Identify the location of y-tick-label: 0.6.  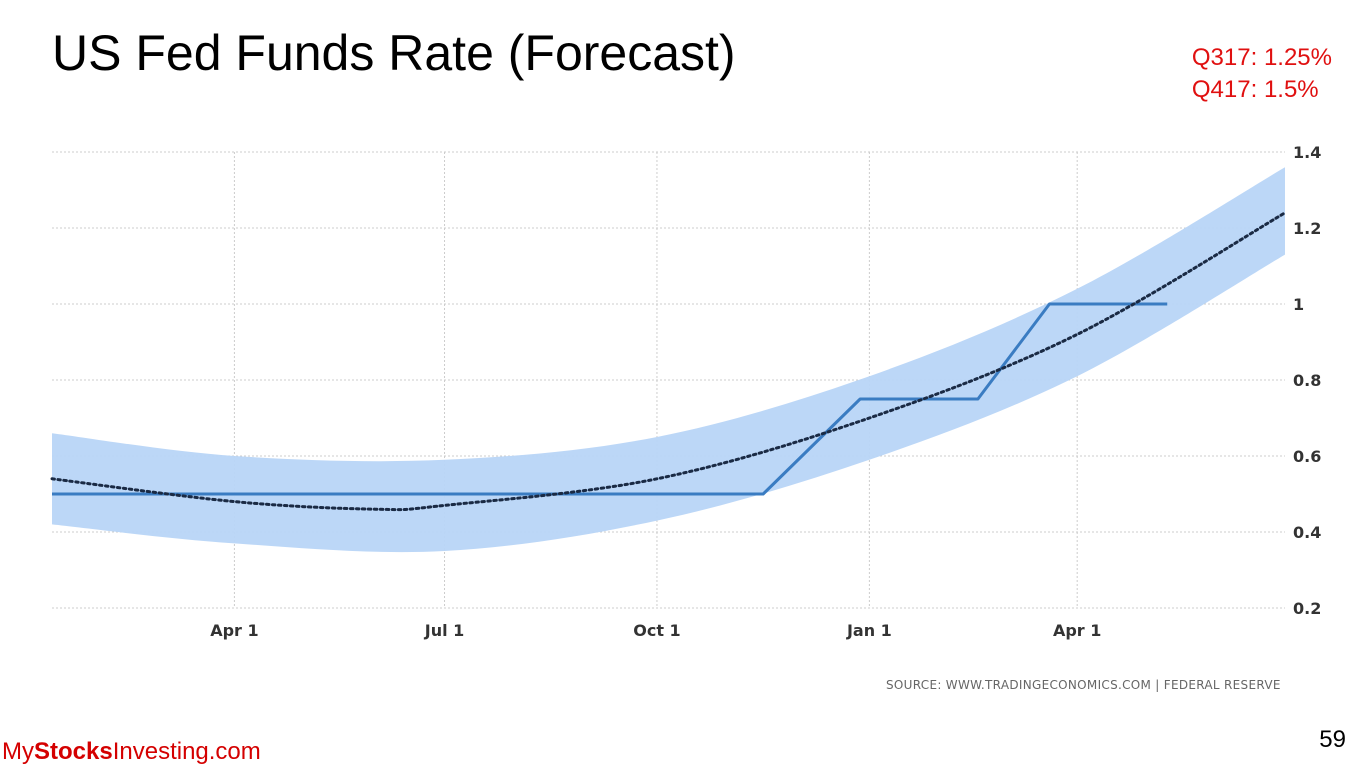
(1307, 456).